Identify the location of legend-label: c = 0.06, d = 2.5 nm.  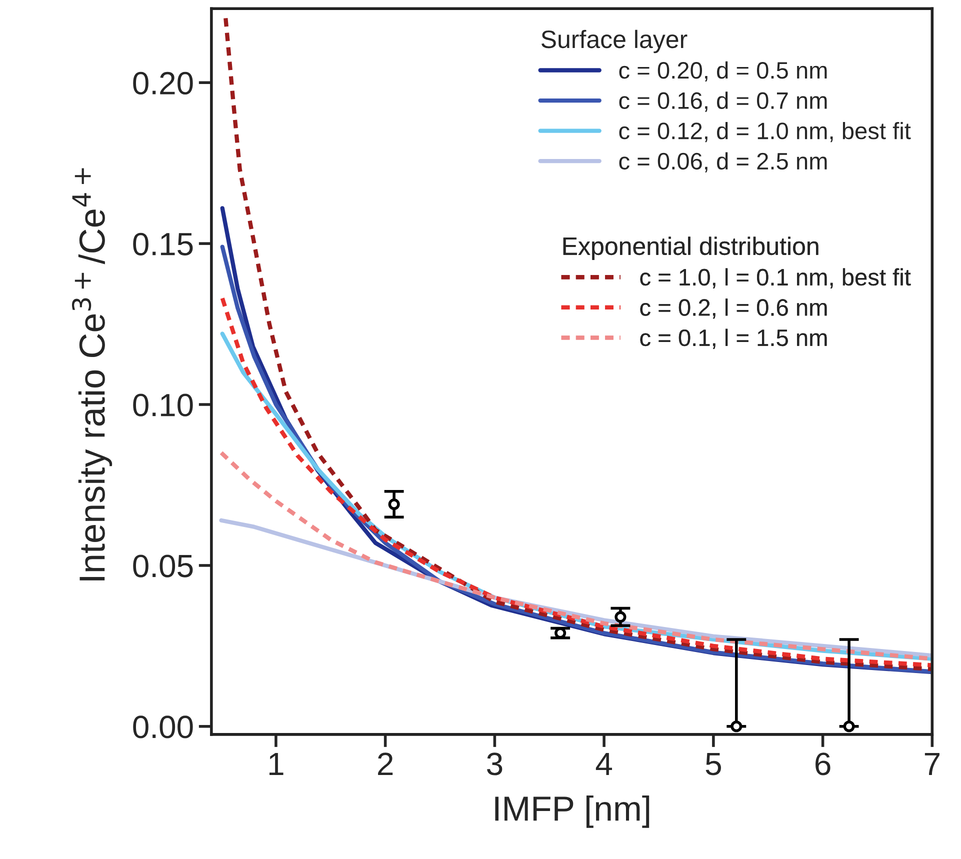
(723, 162).